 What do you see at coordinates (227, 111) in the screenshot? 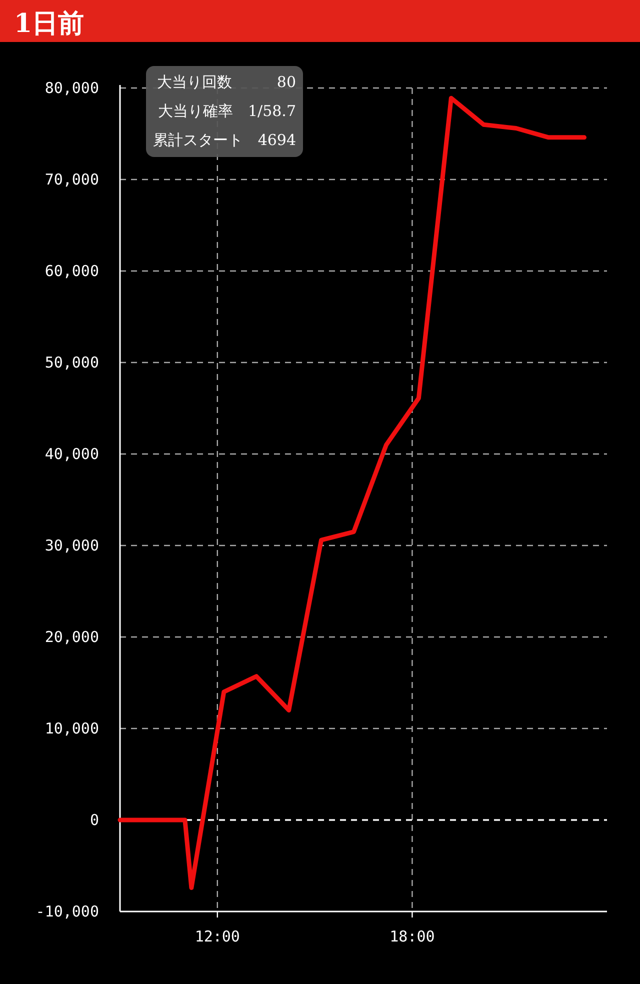
I see `annotation: 大当り確率 1/58.7` at bounding box center [227, 111].